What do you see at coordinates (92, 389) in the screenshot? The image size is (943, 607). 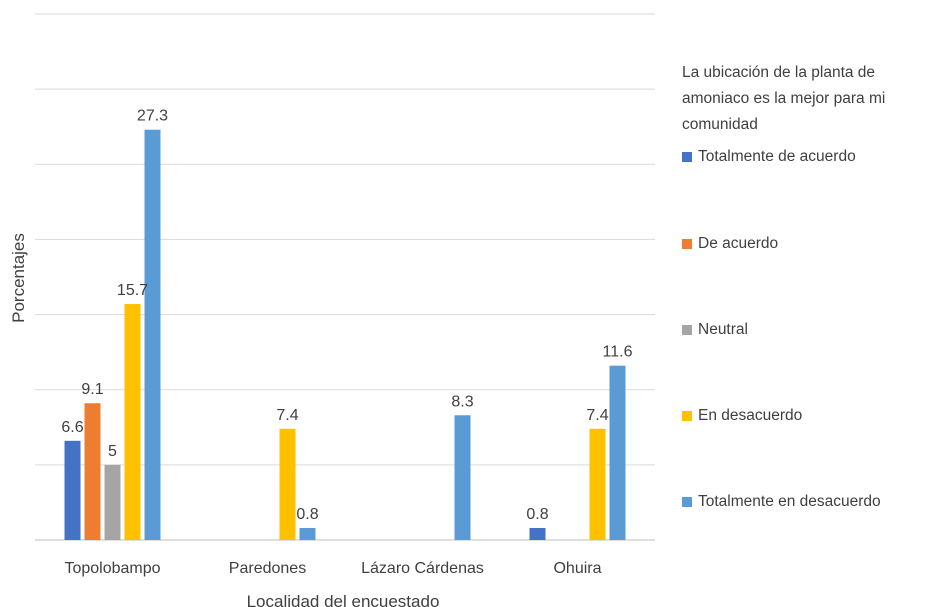 I see `data-label: 9.1` at bounding box center [92, 389].